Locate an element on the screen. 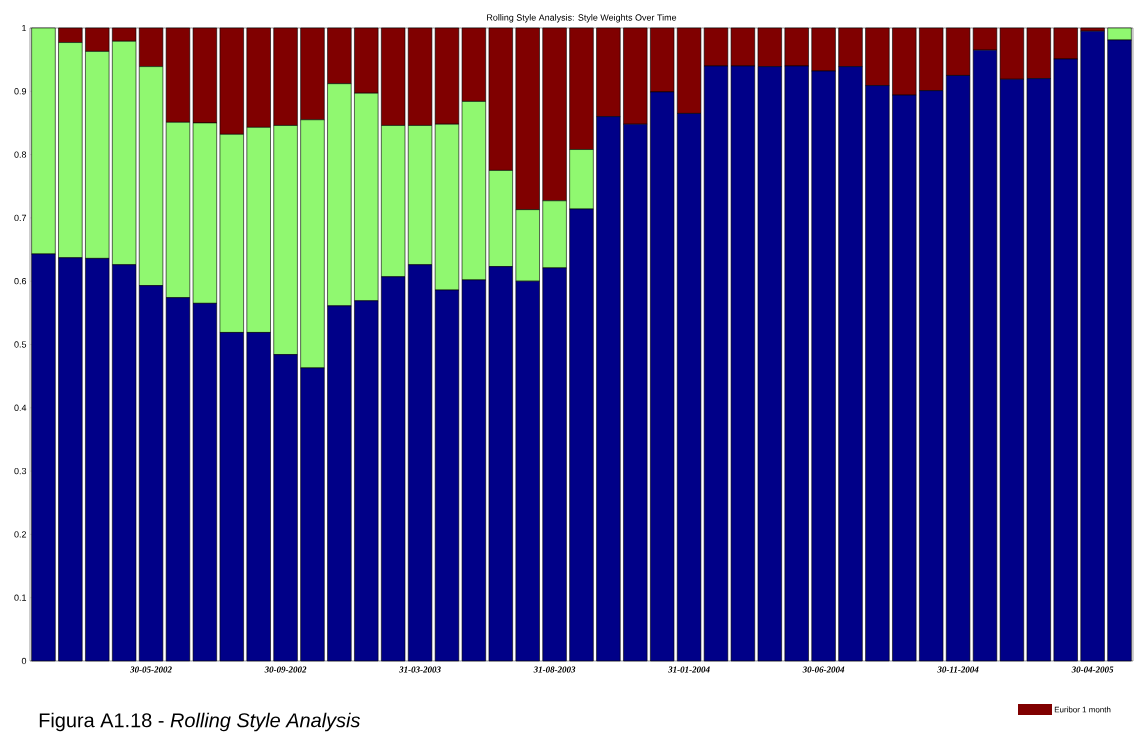 This screenshot has height=742, width=1134. y-tick-label: 0.4 is located at coordinates (20, 407).